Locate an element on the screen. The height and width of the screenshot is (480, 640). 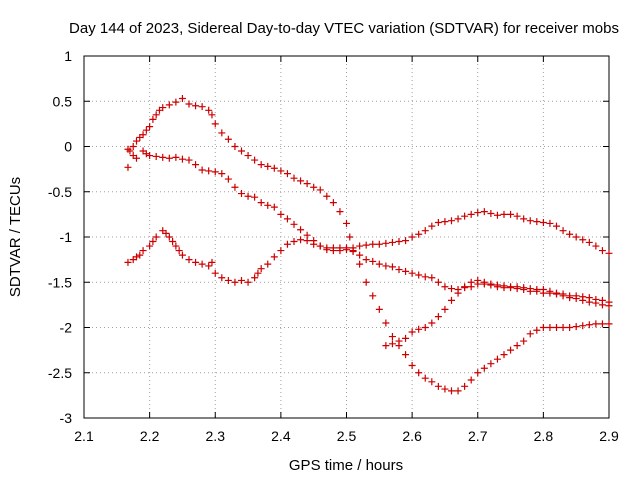
x-tick-label: 2.2 is located at coordinates (150, 436).